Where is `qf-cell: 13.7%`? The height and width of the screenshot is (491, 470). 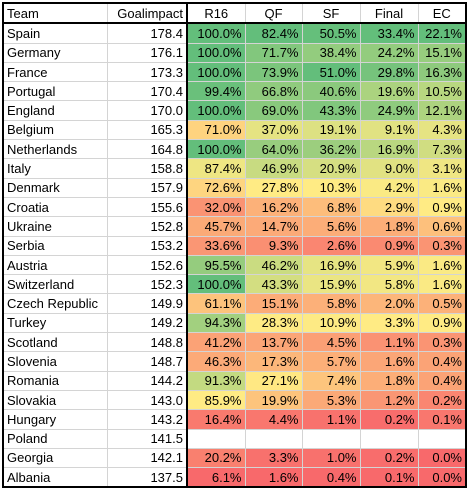
qf-cell: 13.7% is located at coordinates (273, 342).